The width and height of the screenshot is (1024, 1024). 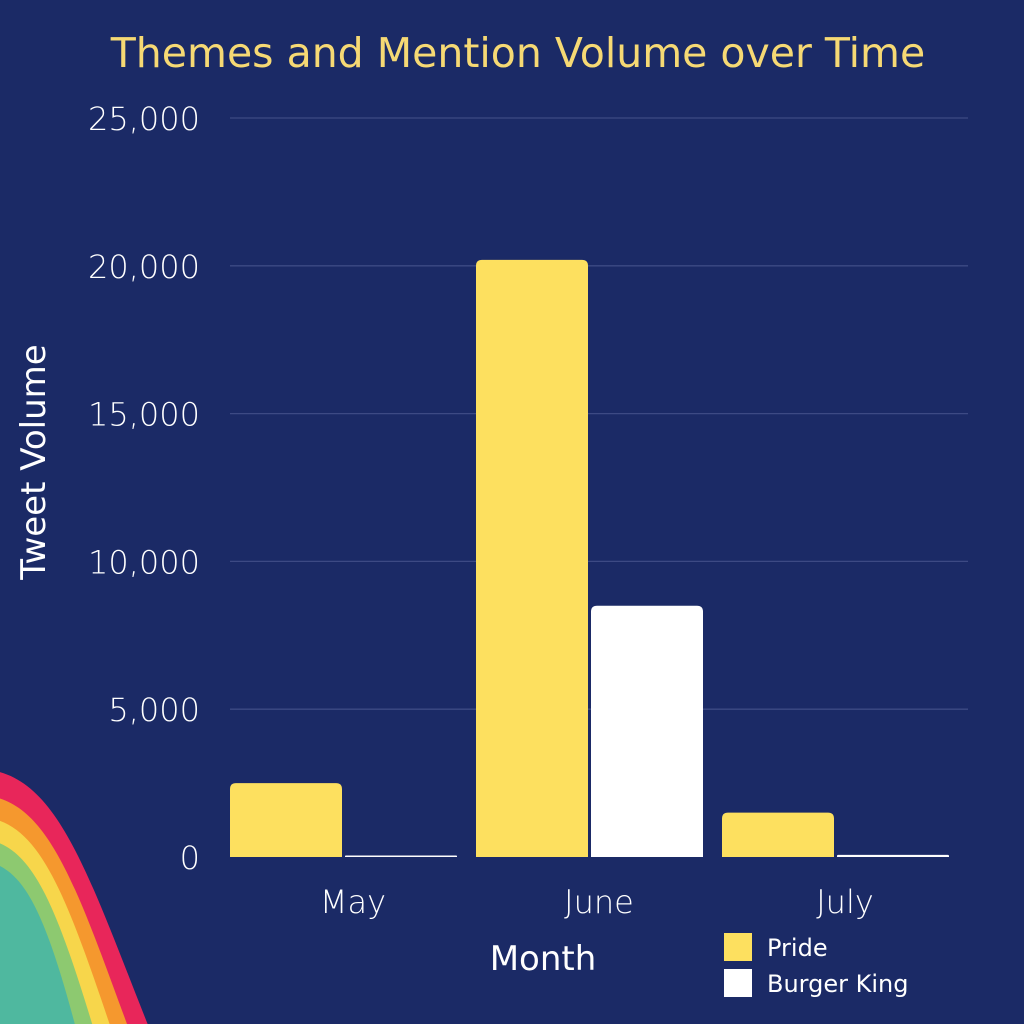 I want to click on y-axis-ticks: 0 5,000 10,000 15,000 20,000 25,000, so click(x=144, y=488).